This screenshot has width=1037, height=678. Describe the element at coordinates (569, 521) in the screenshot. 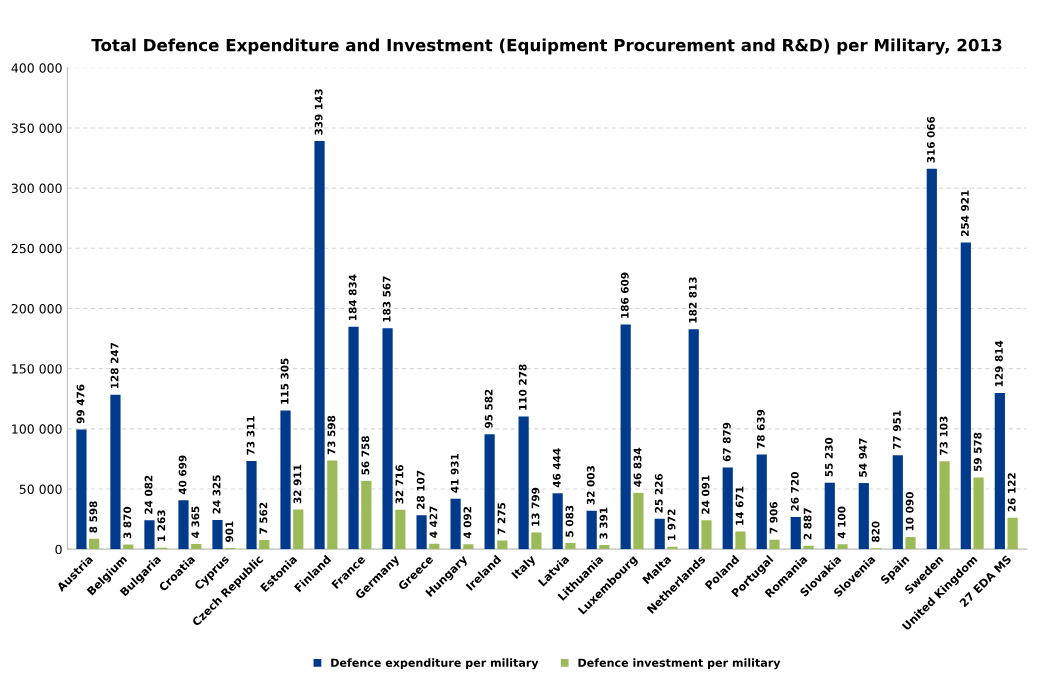

I see `data-label: 5 083` at that location.